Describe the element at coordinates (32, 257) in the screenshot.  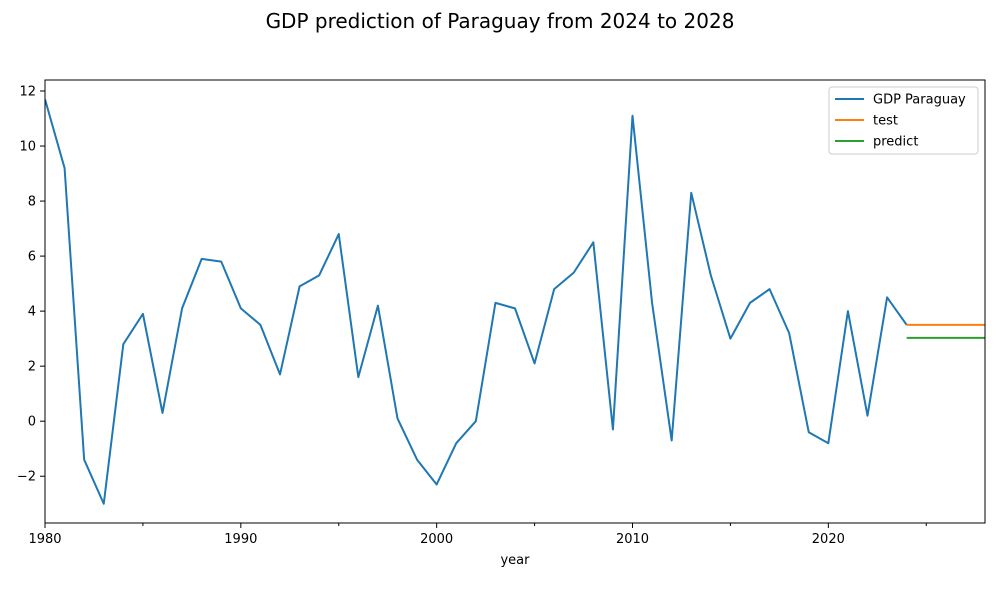
I see `y-tick-label: 6` at that location.